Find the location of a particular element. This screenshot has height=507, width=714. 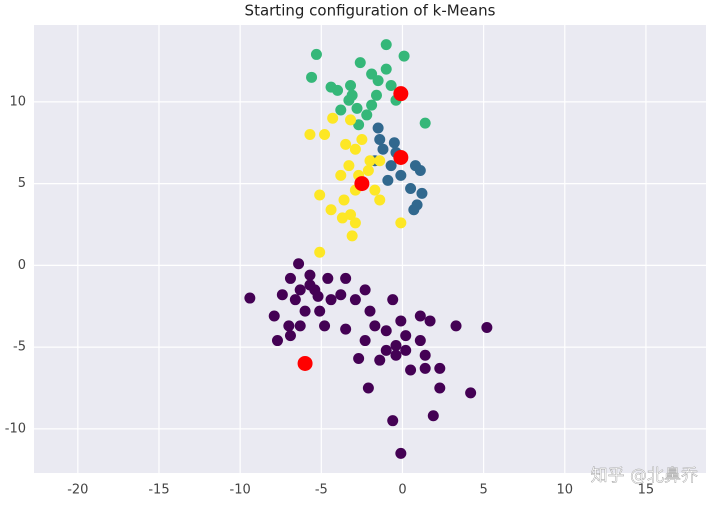

x-tick-label: -5 is located at coordinates (321, 490).